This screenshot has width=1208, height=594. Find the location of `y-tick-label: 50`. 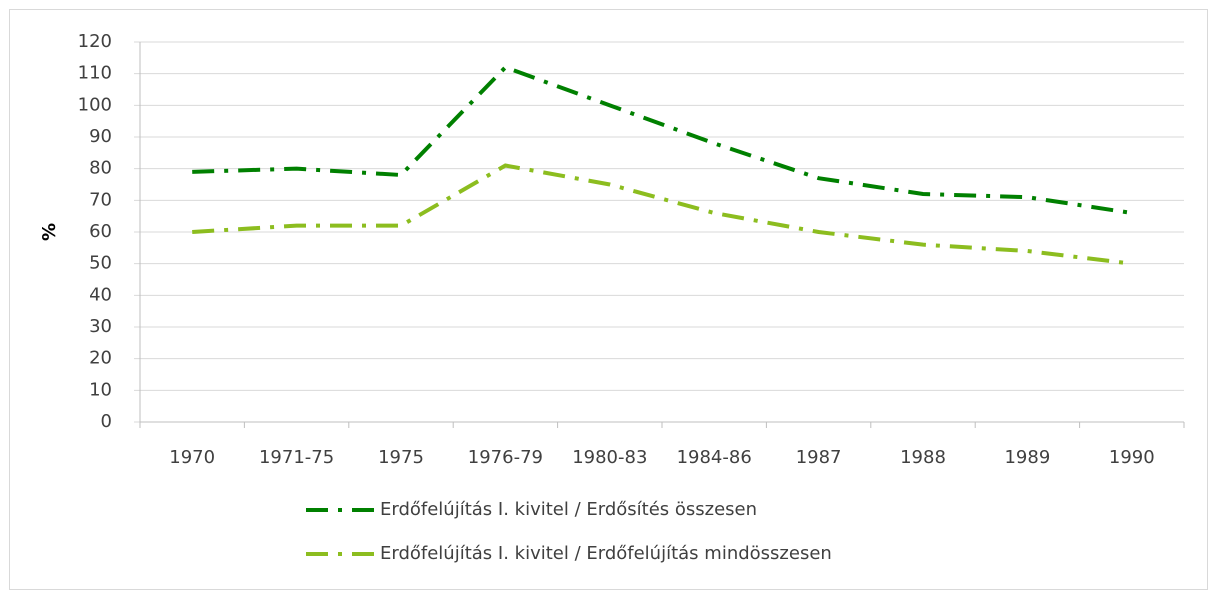

y-tick-label: 50 is located at coordinates (100, 263).